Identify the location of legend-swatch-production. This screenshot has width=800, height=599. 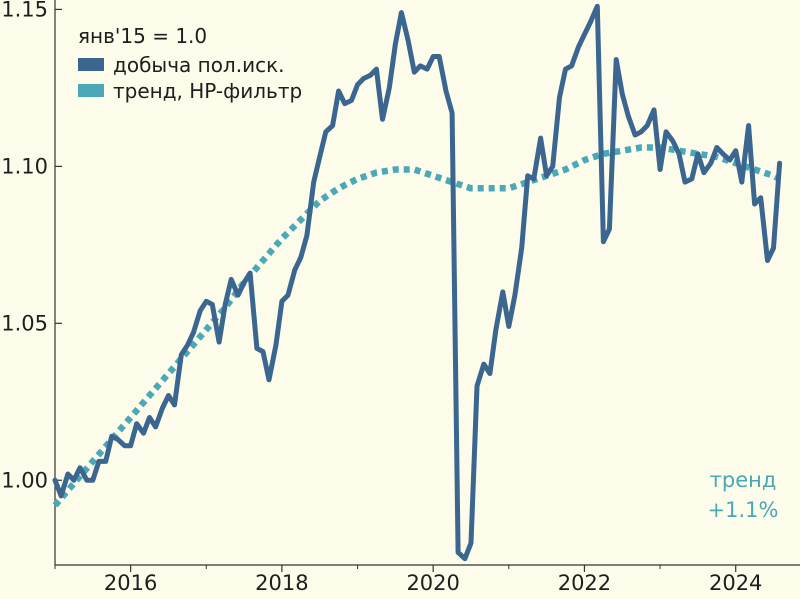
(91, 64).